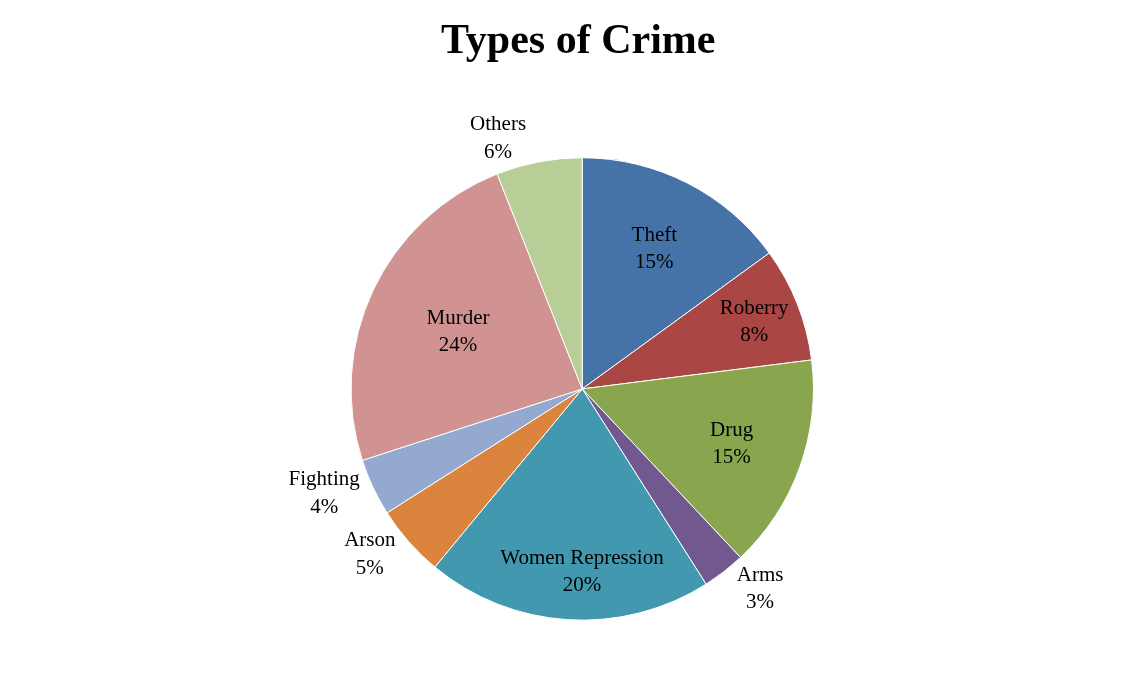 This screenshot has width=1145, height=677. What do you see at coordinates (498, 123) in the screenshot?
I see `slice-label: Others` at bounding box center [498, 123].